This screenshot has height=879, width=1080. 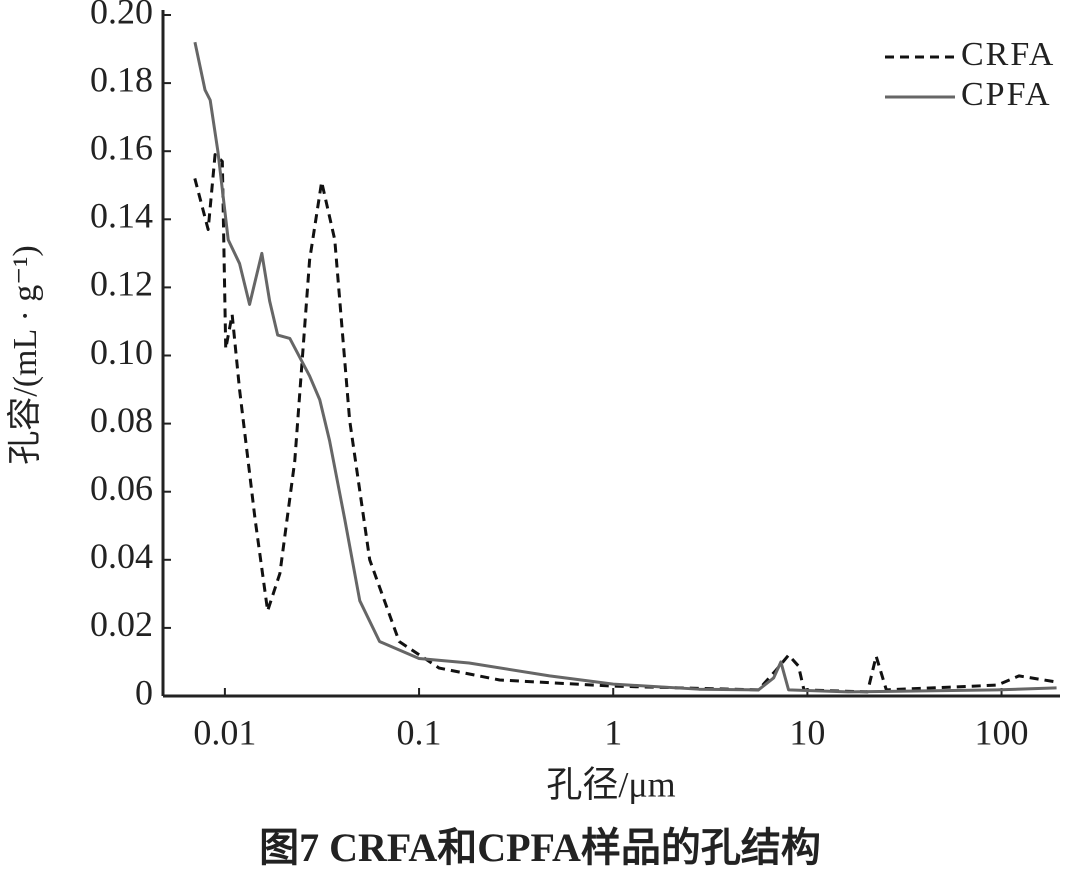 I want to click on x-tick-label: 0.1, so click(x=419, y=732).